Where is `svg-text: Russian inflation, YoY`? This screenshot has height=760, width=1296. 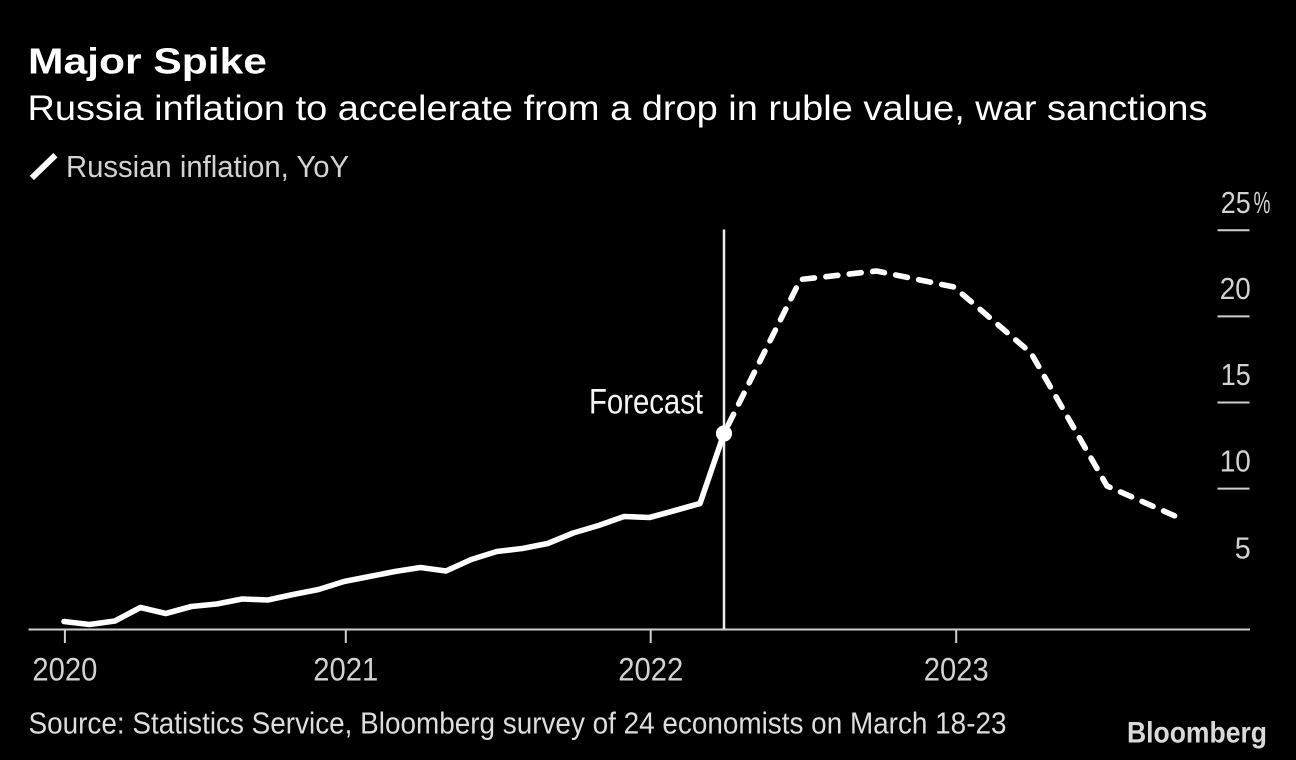
svg-text: Russian inflation, YoY is located at coordinates (207, 166).